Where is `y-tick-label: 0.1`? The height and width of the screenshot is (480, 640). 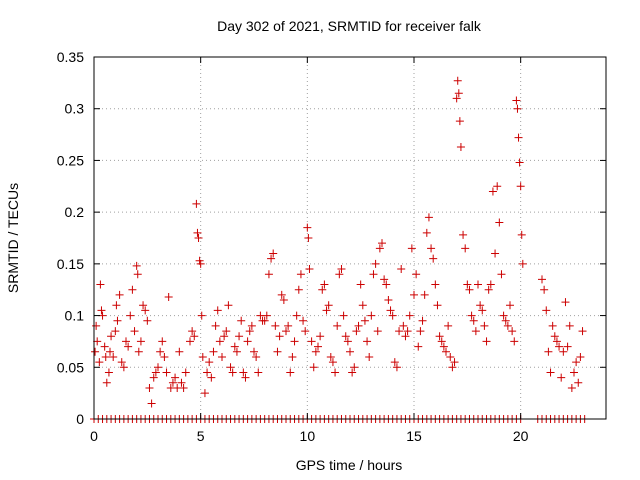
y-tick-label: 0.1 is located at coordinates (75, 316).